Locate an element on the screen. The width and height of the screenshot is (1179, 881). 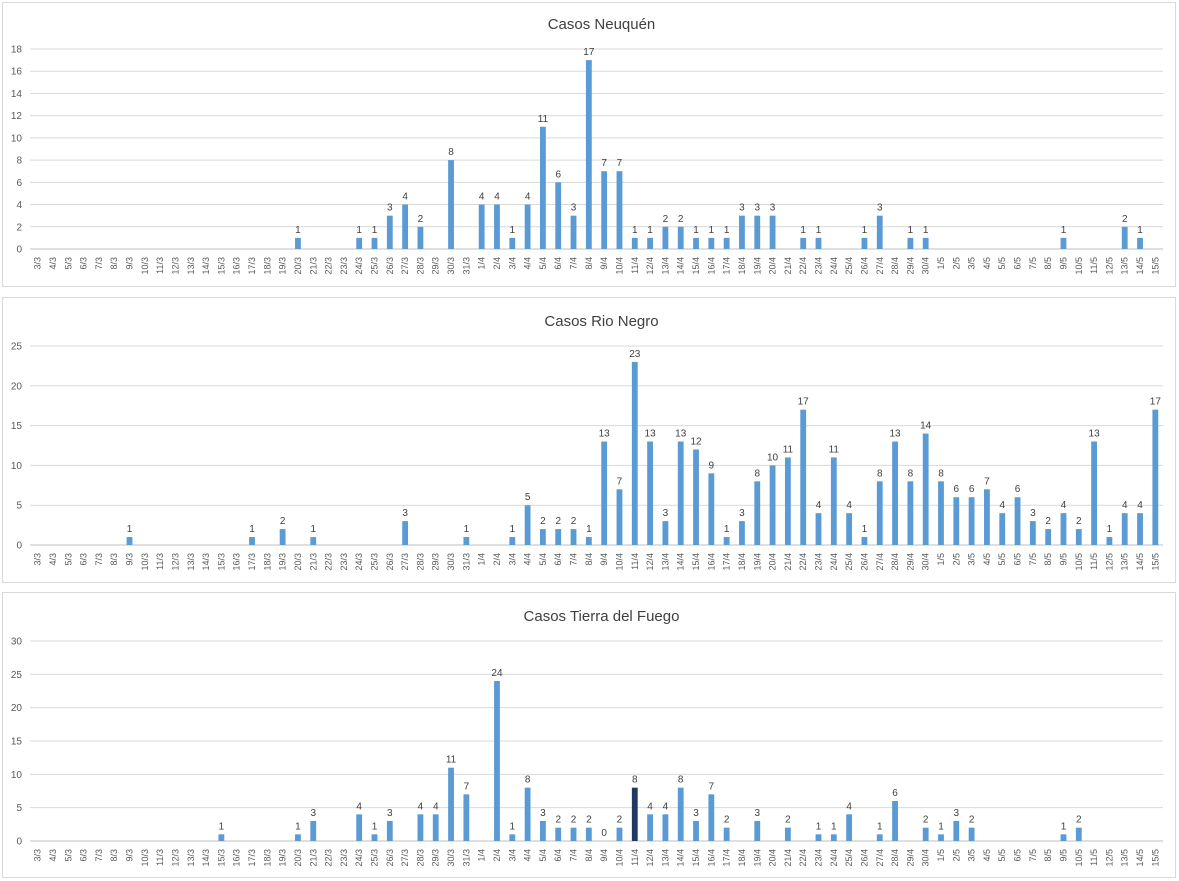
x-tick-label: 15/4 is located at coordinates (696, 858).